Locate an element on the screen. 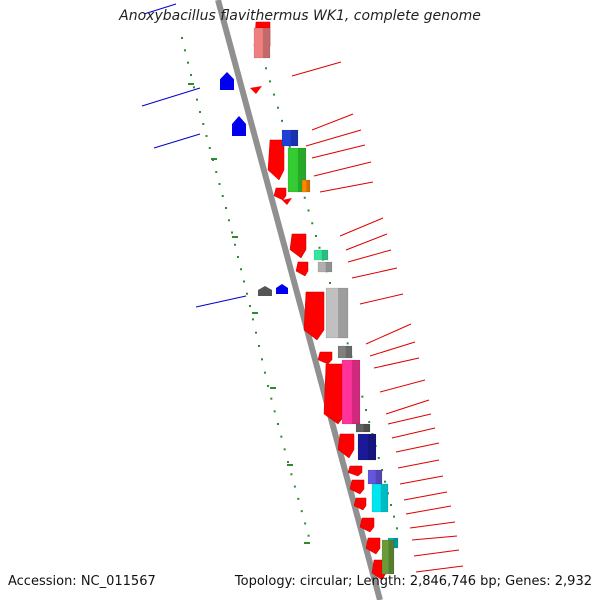 Image resolution: width=600 pixels, height=604 pixels. accession-text: Accession: NC_011567 is located at coordinates (82, 581).